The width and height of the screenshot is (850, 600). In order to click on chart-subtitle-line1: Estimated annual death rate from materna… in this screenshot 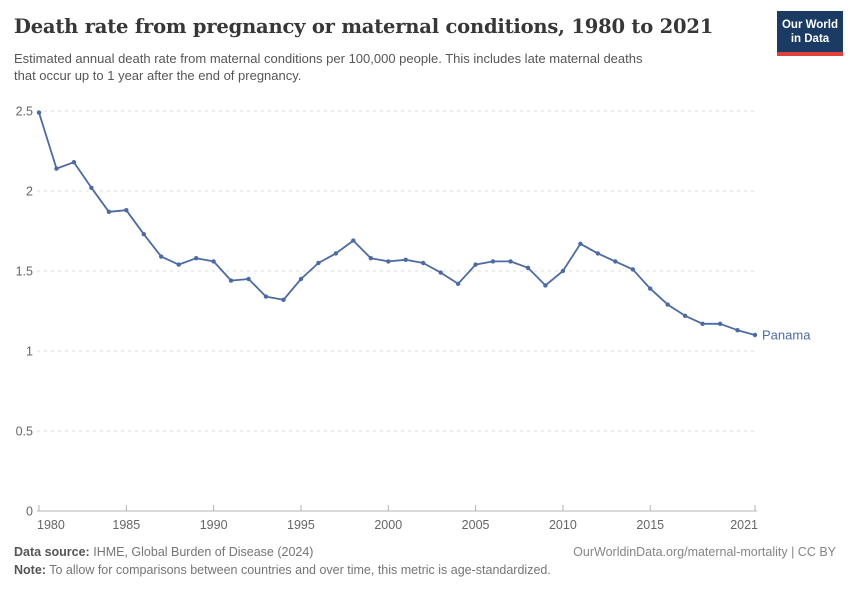, I will do `click(328, 58)`.